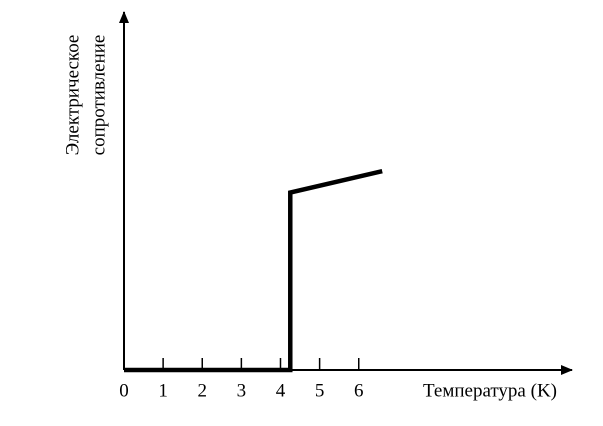  Describe the element at coordinates (490, 390) in the screenshot. I see `x-axis-label: Температура (K)` at that location.